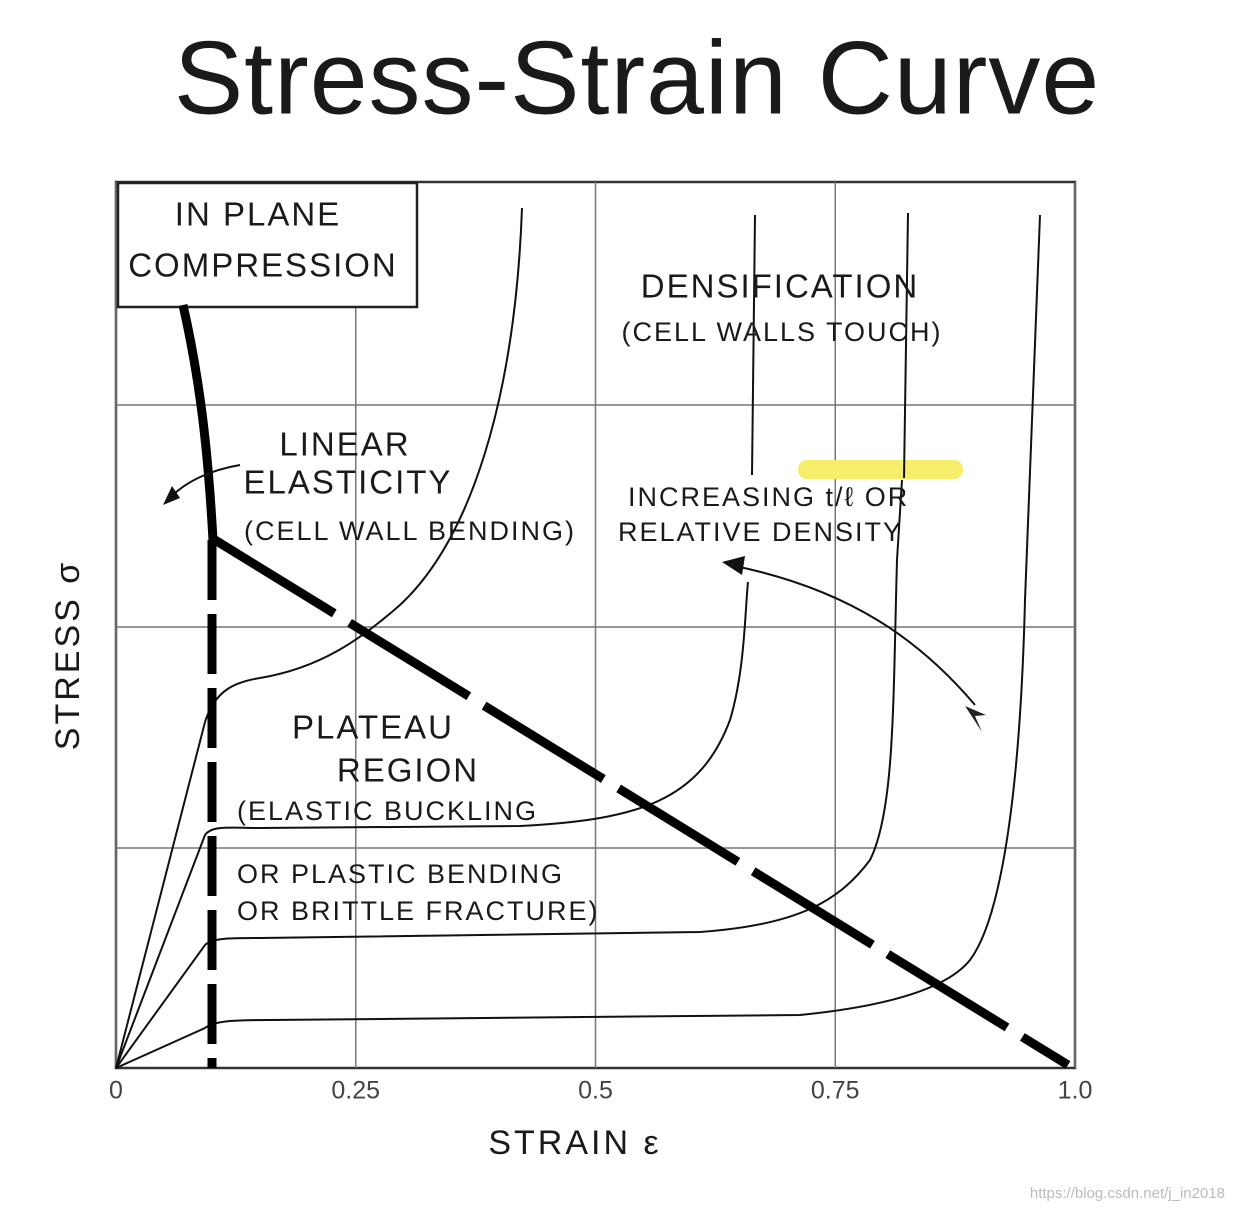  I want to click on thick-line, so click(198, 422).